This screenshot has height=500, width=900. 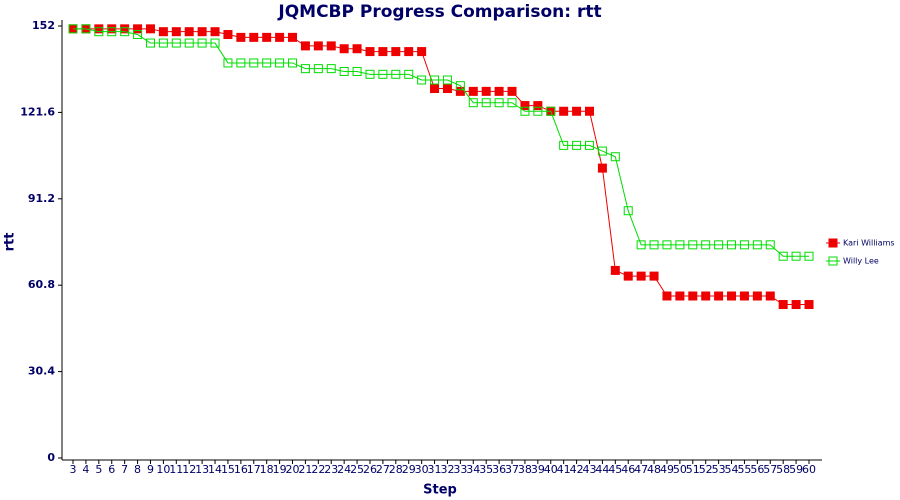 I want to click on x-tick-label: 4, so click(x=85, y=469).